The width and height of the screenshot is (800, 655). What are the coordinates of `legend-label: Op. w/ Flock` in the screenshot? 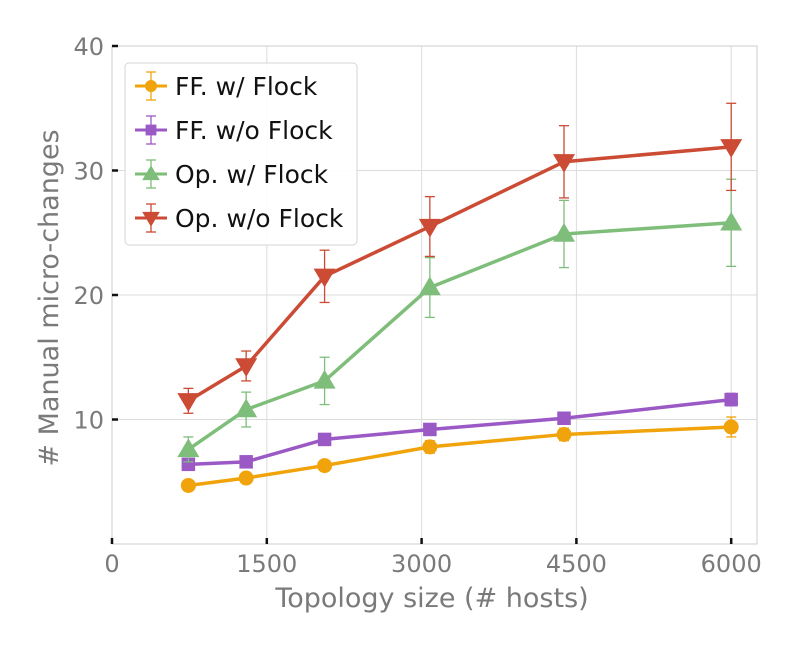 It's located at (252, 174).